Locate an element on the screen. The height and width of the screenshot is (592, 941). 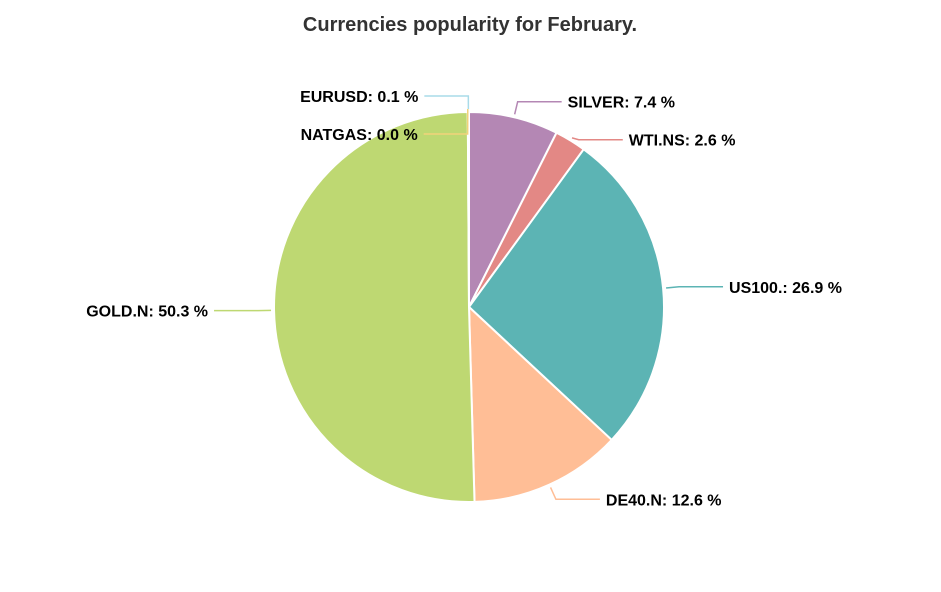
chart-title: Currencies popularity for February. is located at coordinates (470, 25).